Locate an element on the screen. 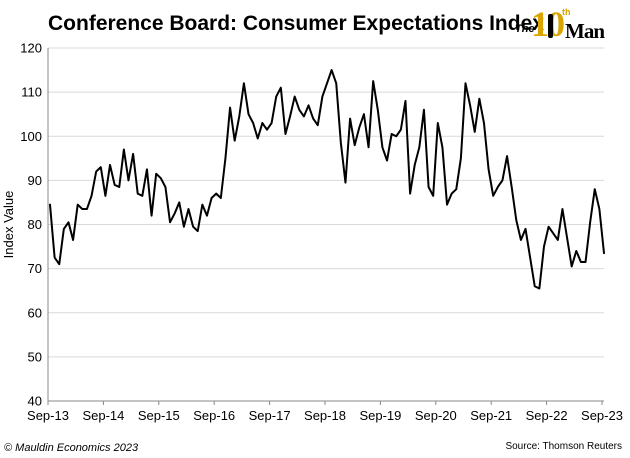 The height and width of the screenshot is (458, 630). y-axis-label: Index Value is located at coordinates (8, 225).